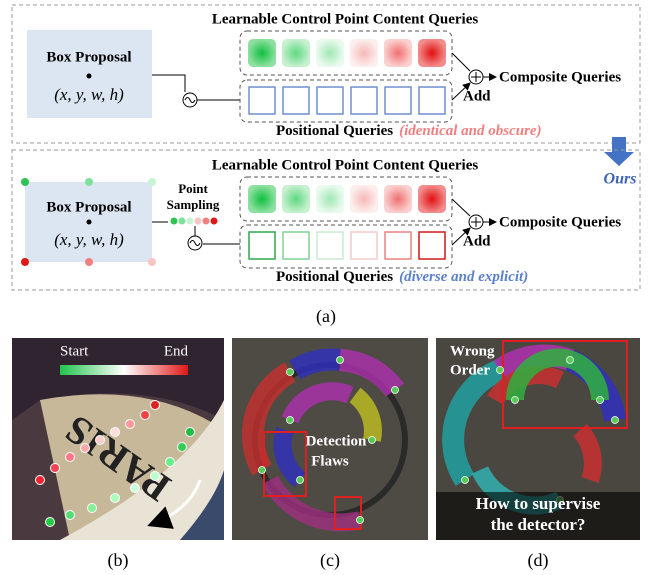 The width and height of the screenshot is (648, 575). What do you see at coordinates (193, 204) in the screenshot?
I see `sampling-label: Sampling` at bounding box center [193, 204].